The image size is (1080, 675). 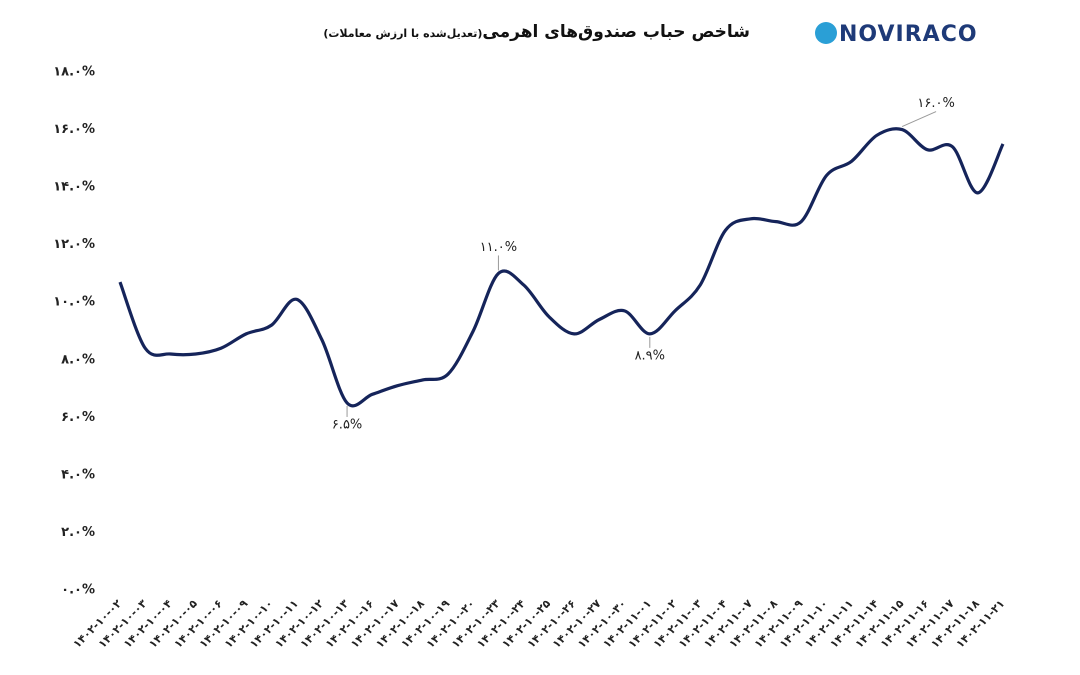 I want to click on y-tick-label: ۶.۰%, so click(x=78, y=417).